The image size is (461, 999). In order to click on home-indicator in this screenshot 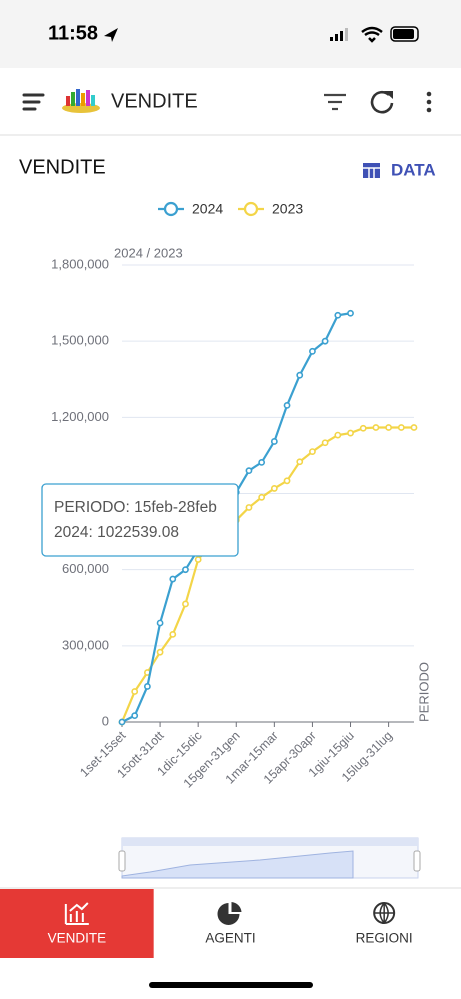, I will do `click(231, 985)`.